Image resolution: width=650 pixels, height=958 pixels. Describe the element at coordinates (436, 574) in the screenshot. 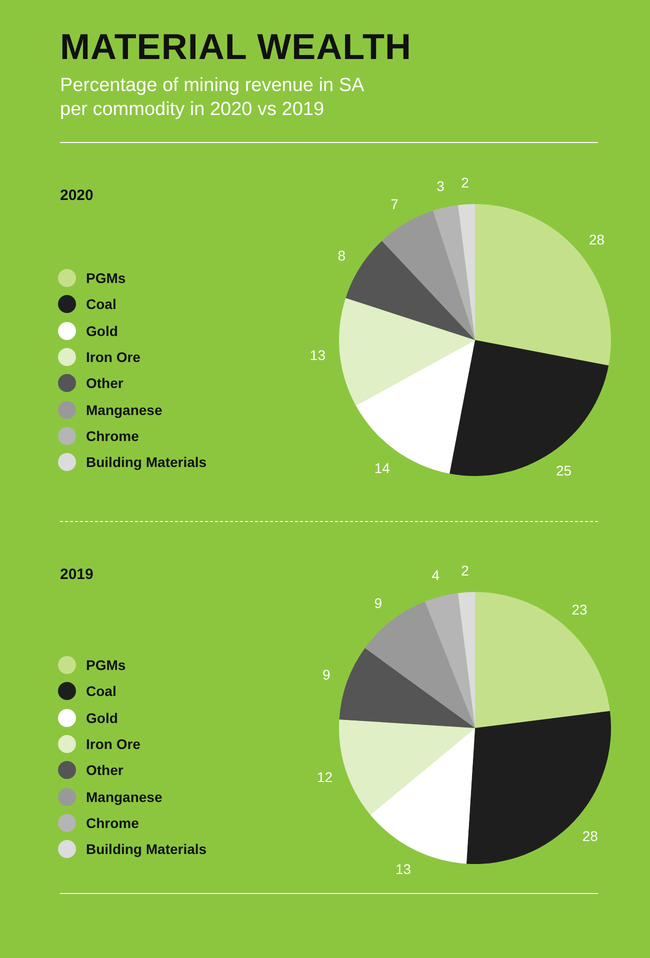

I see `data-label: 4` at that location.